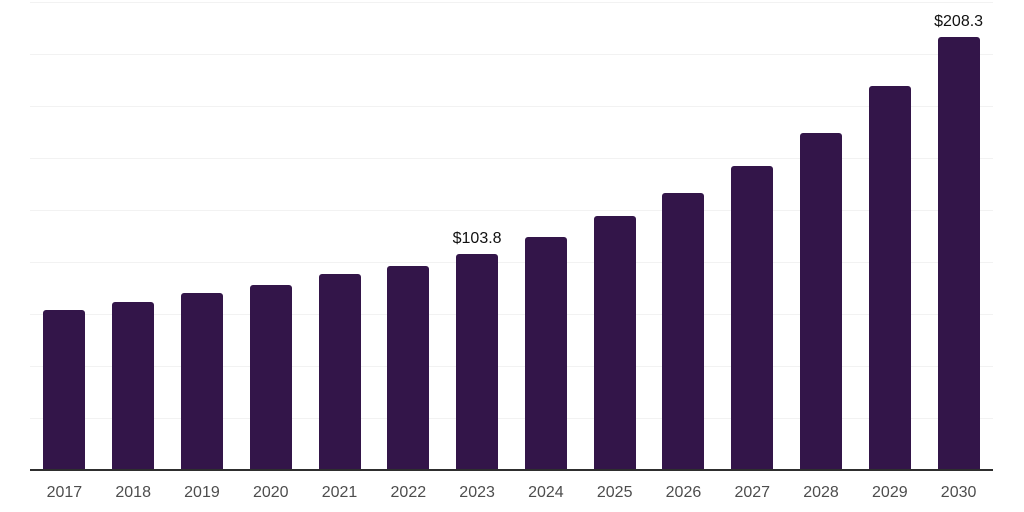 Image resolution: width=1024 pixels, height=512 pixels. I want to click on bar-2018, so click(133, 385).